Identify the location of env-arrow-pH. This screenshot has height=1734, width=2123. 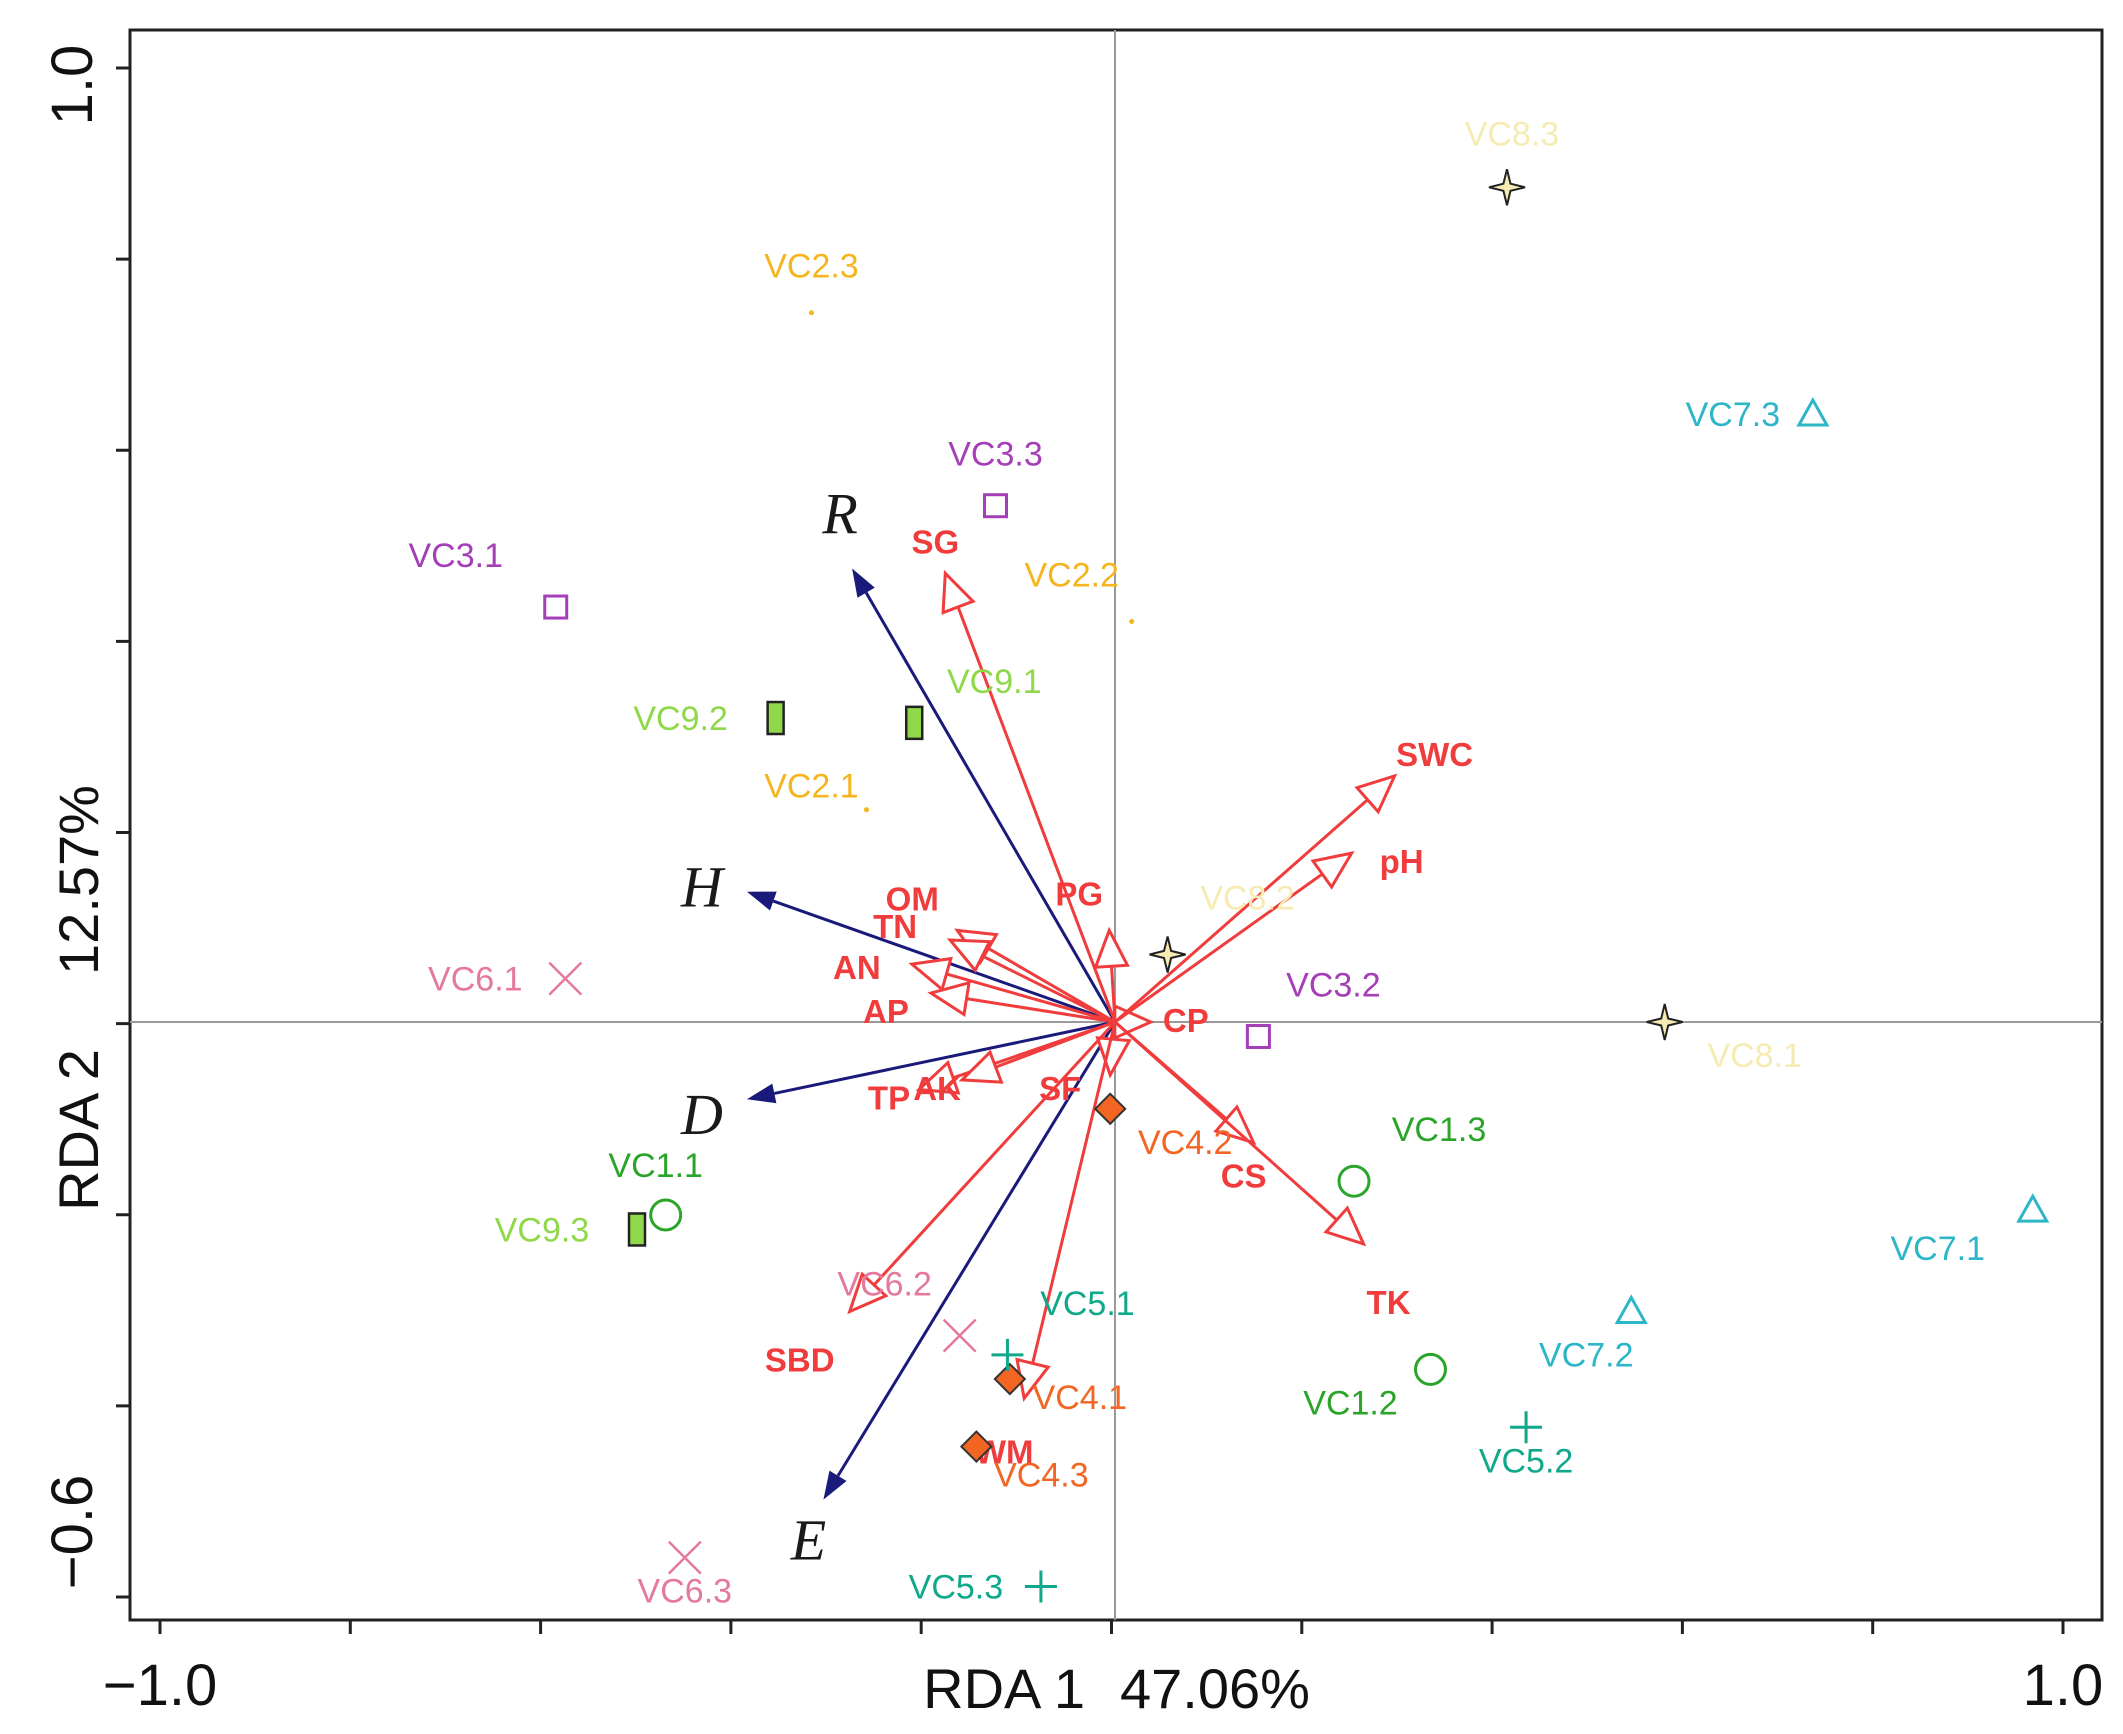
(1219, 948).